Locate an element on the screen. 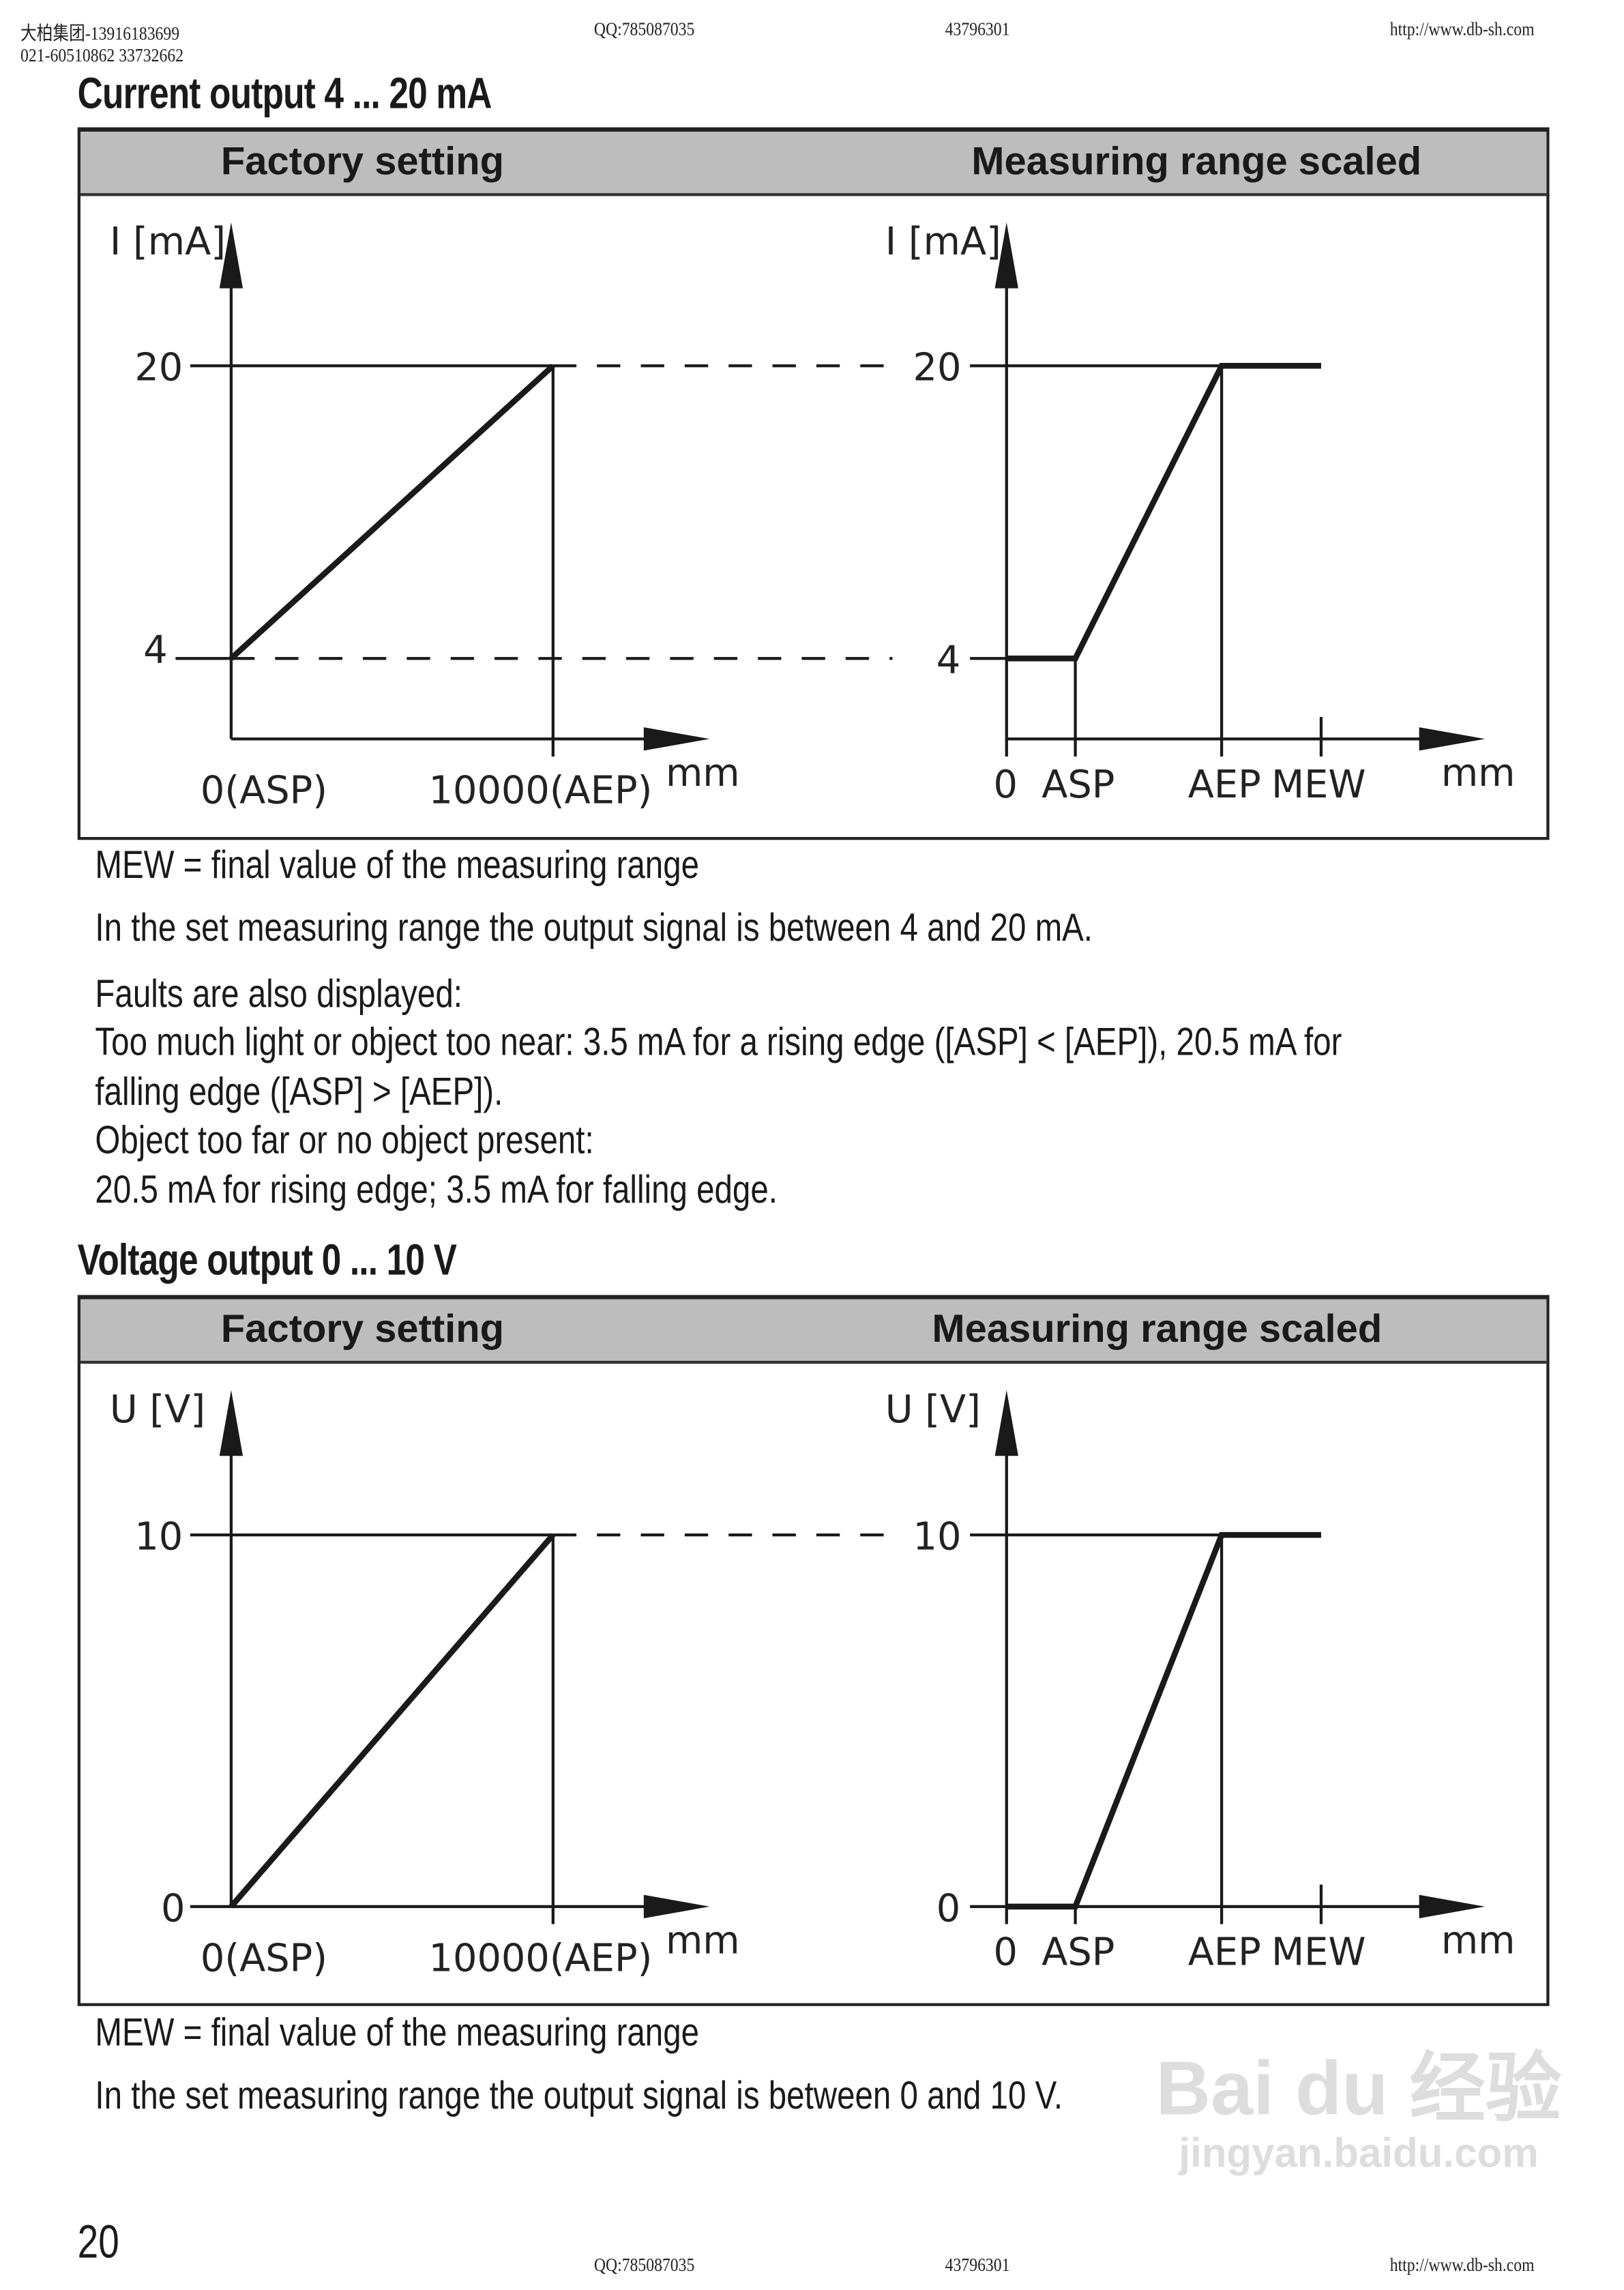  baidu-watermark: Bai du 经验 jingyan.baidu.com is located at coordinates (1358, 2111).